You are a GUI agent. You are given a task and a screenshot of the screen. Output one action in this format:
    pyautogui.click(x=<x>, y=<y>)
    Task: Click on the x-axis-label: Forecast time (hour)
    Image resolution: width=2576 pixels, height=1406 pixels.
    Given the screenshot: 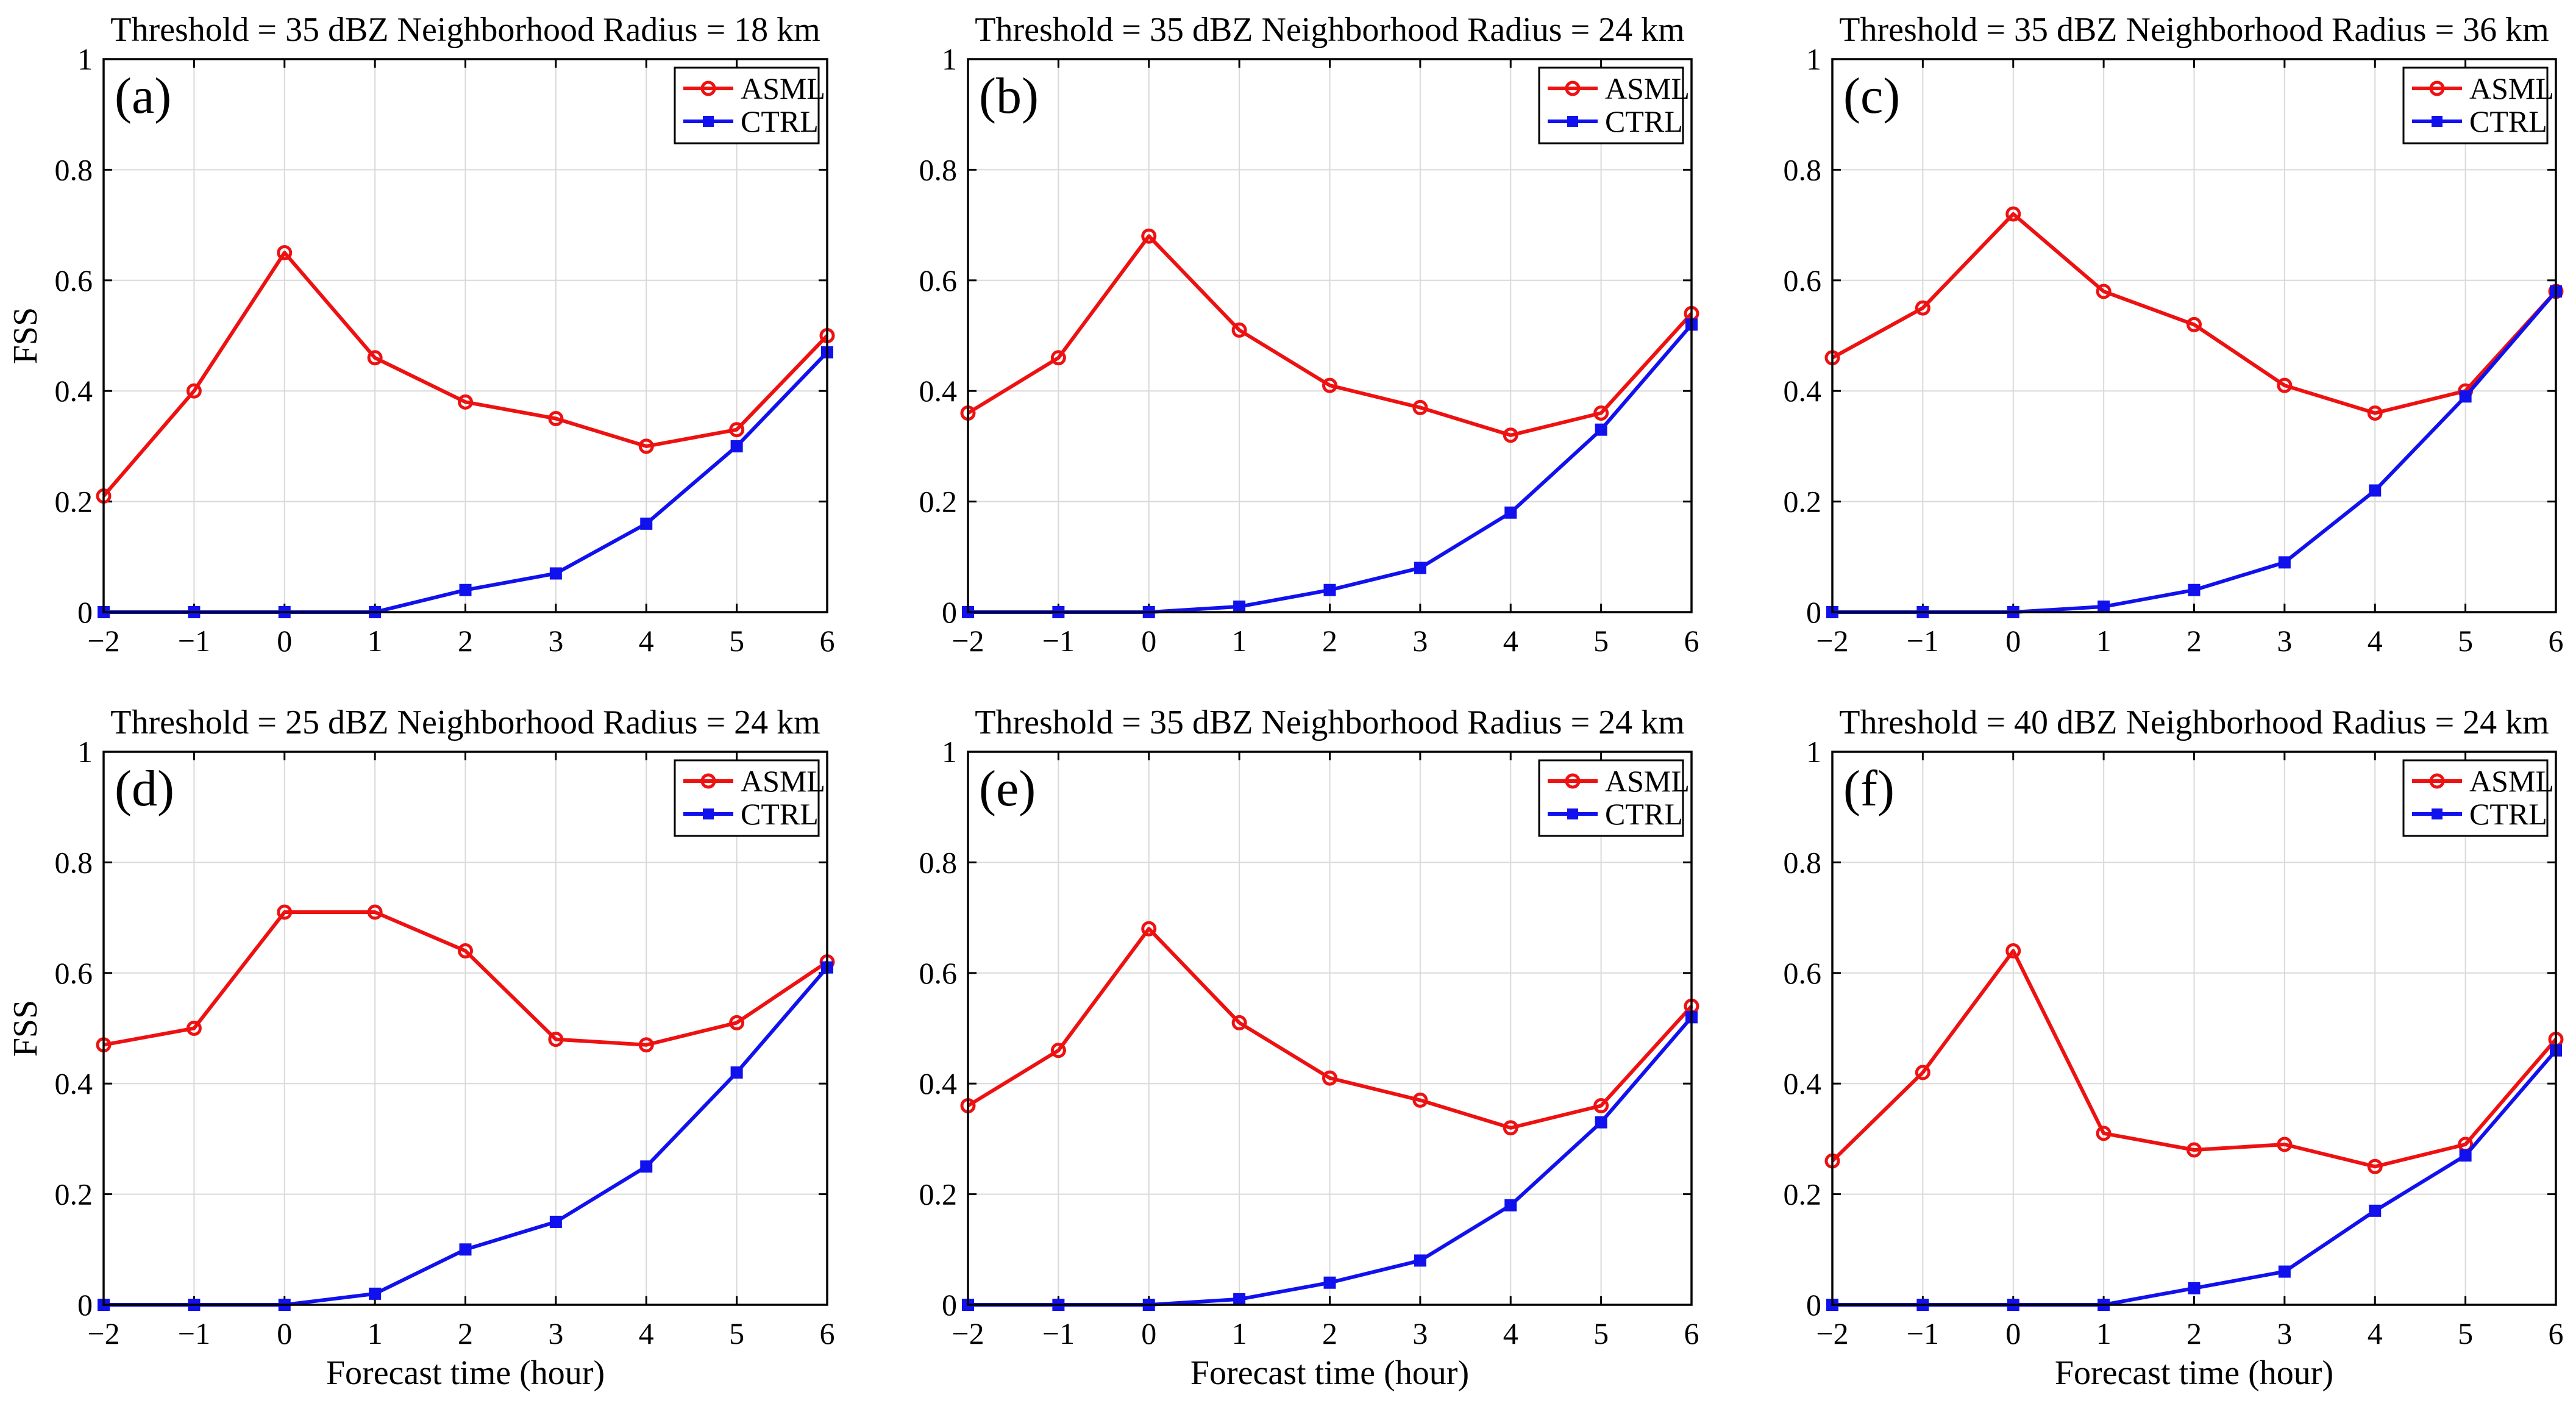 What is the action you would take?
    pyautogui.click(x=2194, y=1373)
    